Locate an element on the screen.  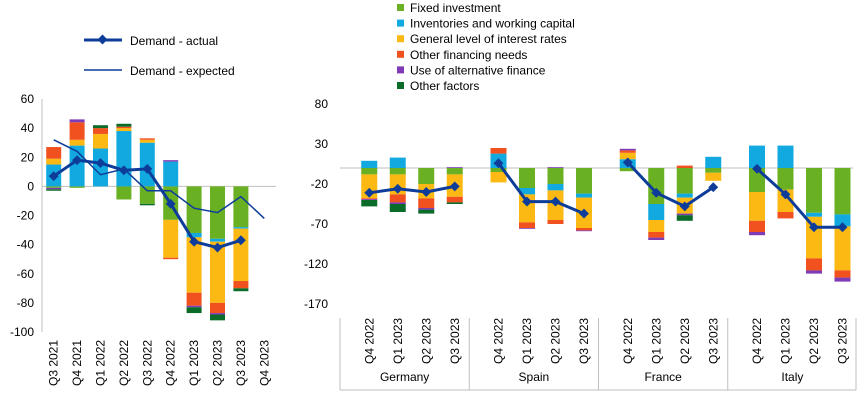
left-x-tick: Q4 2021 is located at coordinates (77, 363).